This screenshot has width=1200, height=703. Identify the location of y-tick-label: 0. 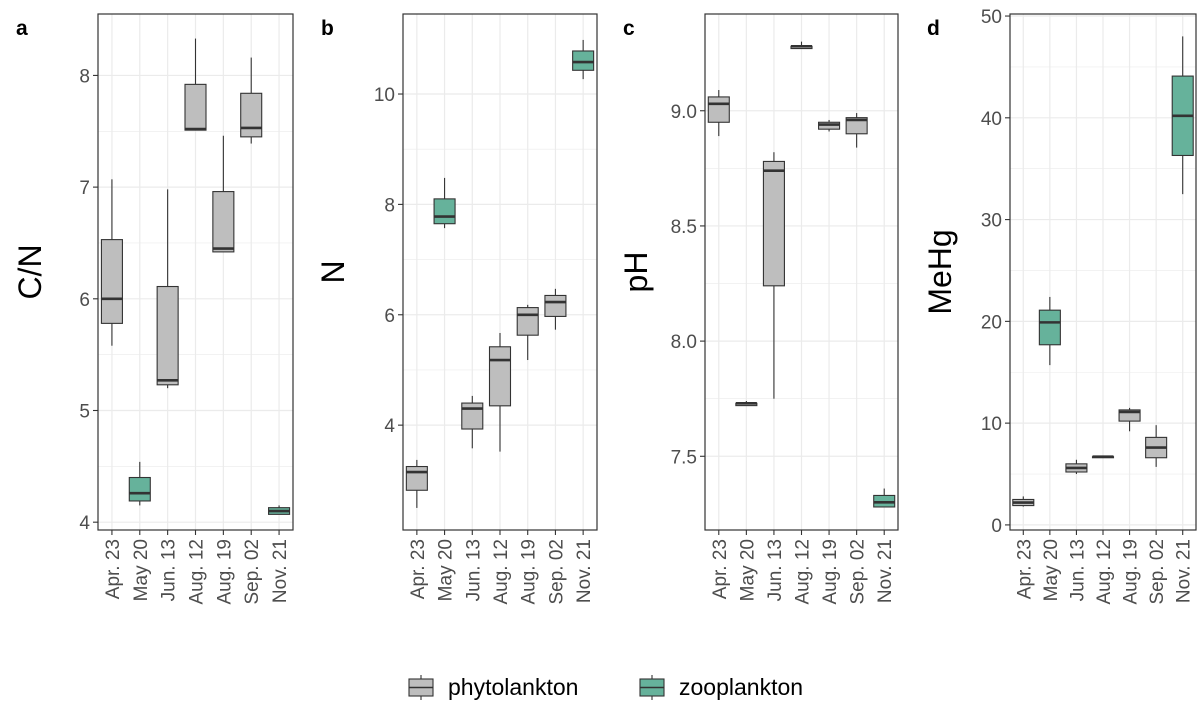
(996, 526).